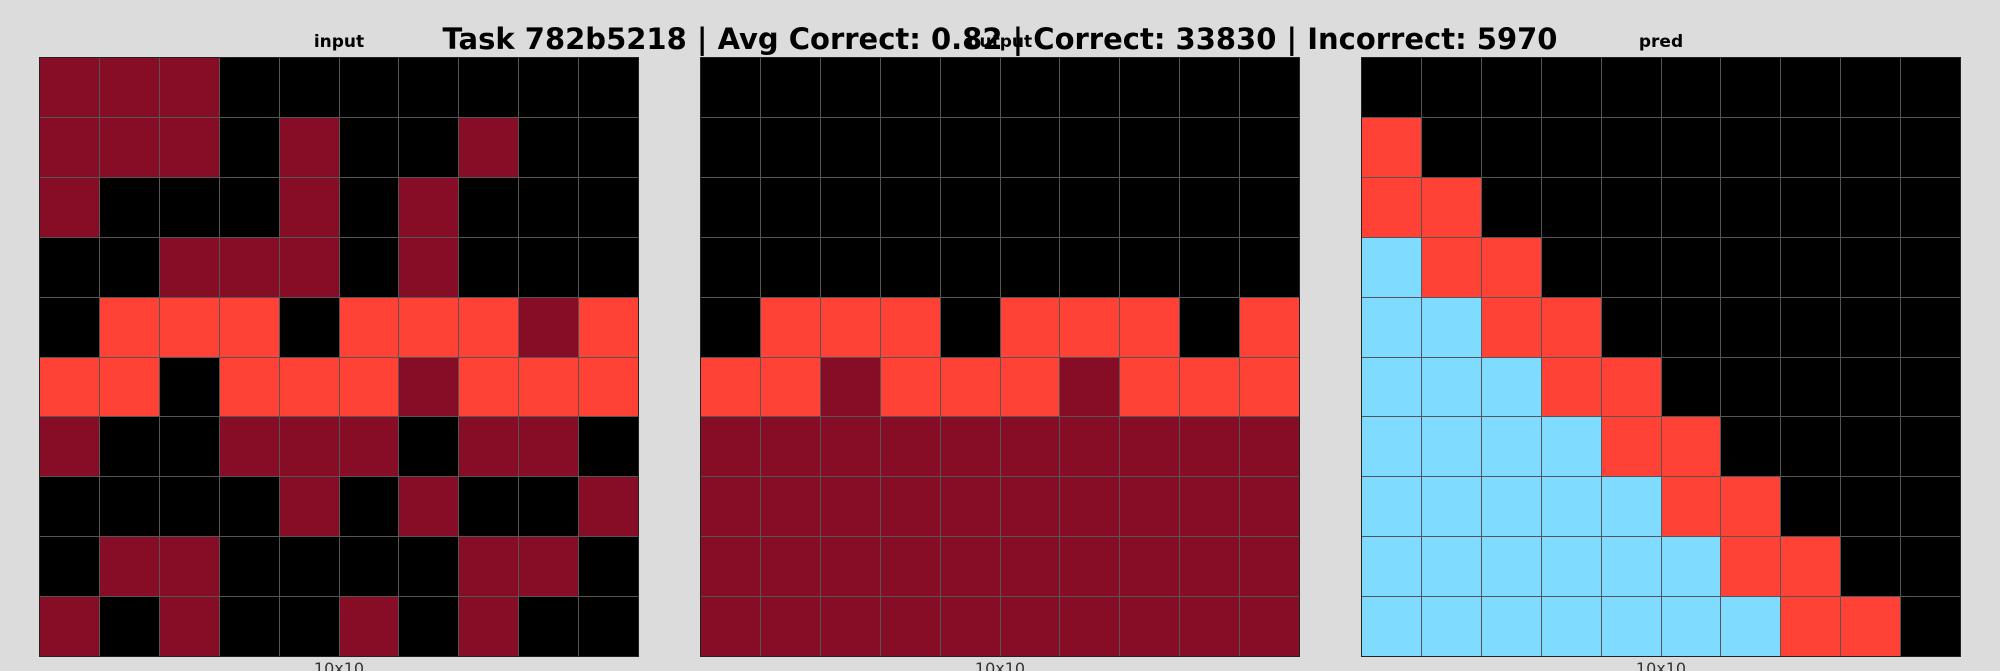 Image resolution: width=2000 pixels, height=671 pixels. What do you see at coordinates (1000, 42) in the screenshot?
I see `panel-title: output` at bounding box center [1000, 42].